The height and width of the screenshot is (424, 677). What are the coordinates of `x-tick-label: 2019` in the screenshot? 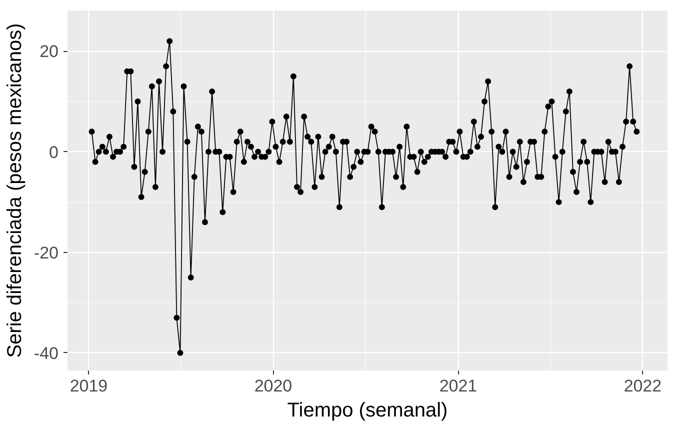 It's located at (89, 386).